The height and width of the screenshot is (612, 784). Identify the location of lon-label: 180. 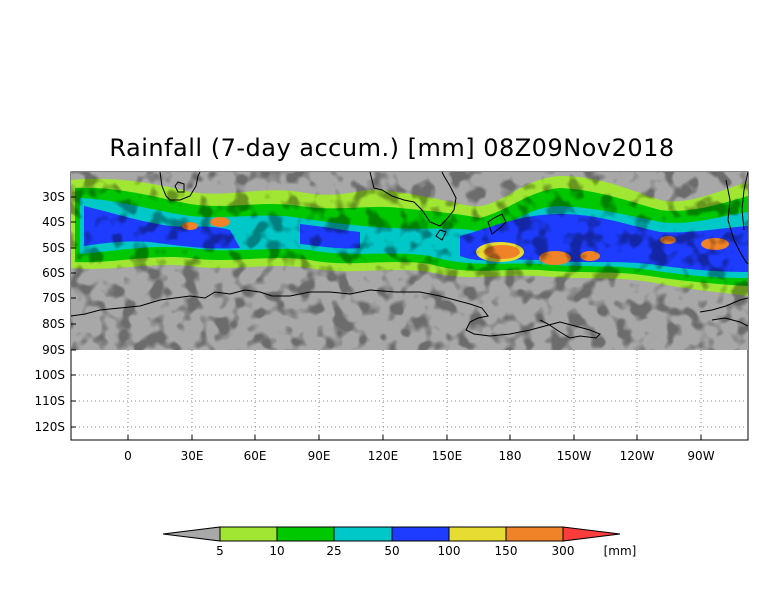
(510, 456).